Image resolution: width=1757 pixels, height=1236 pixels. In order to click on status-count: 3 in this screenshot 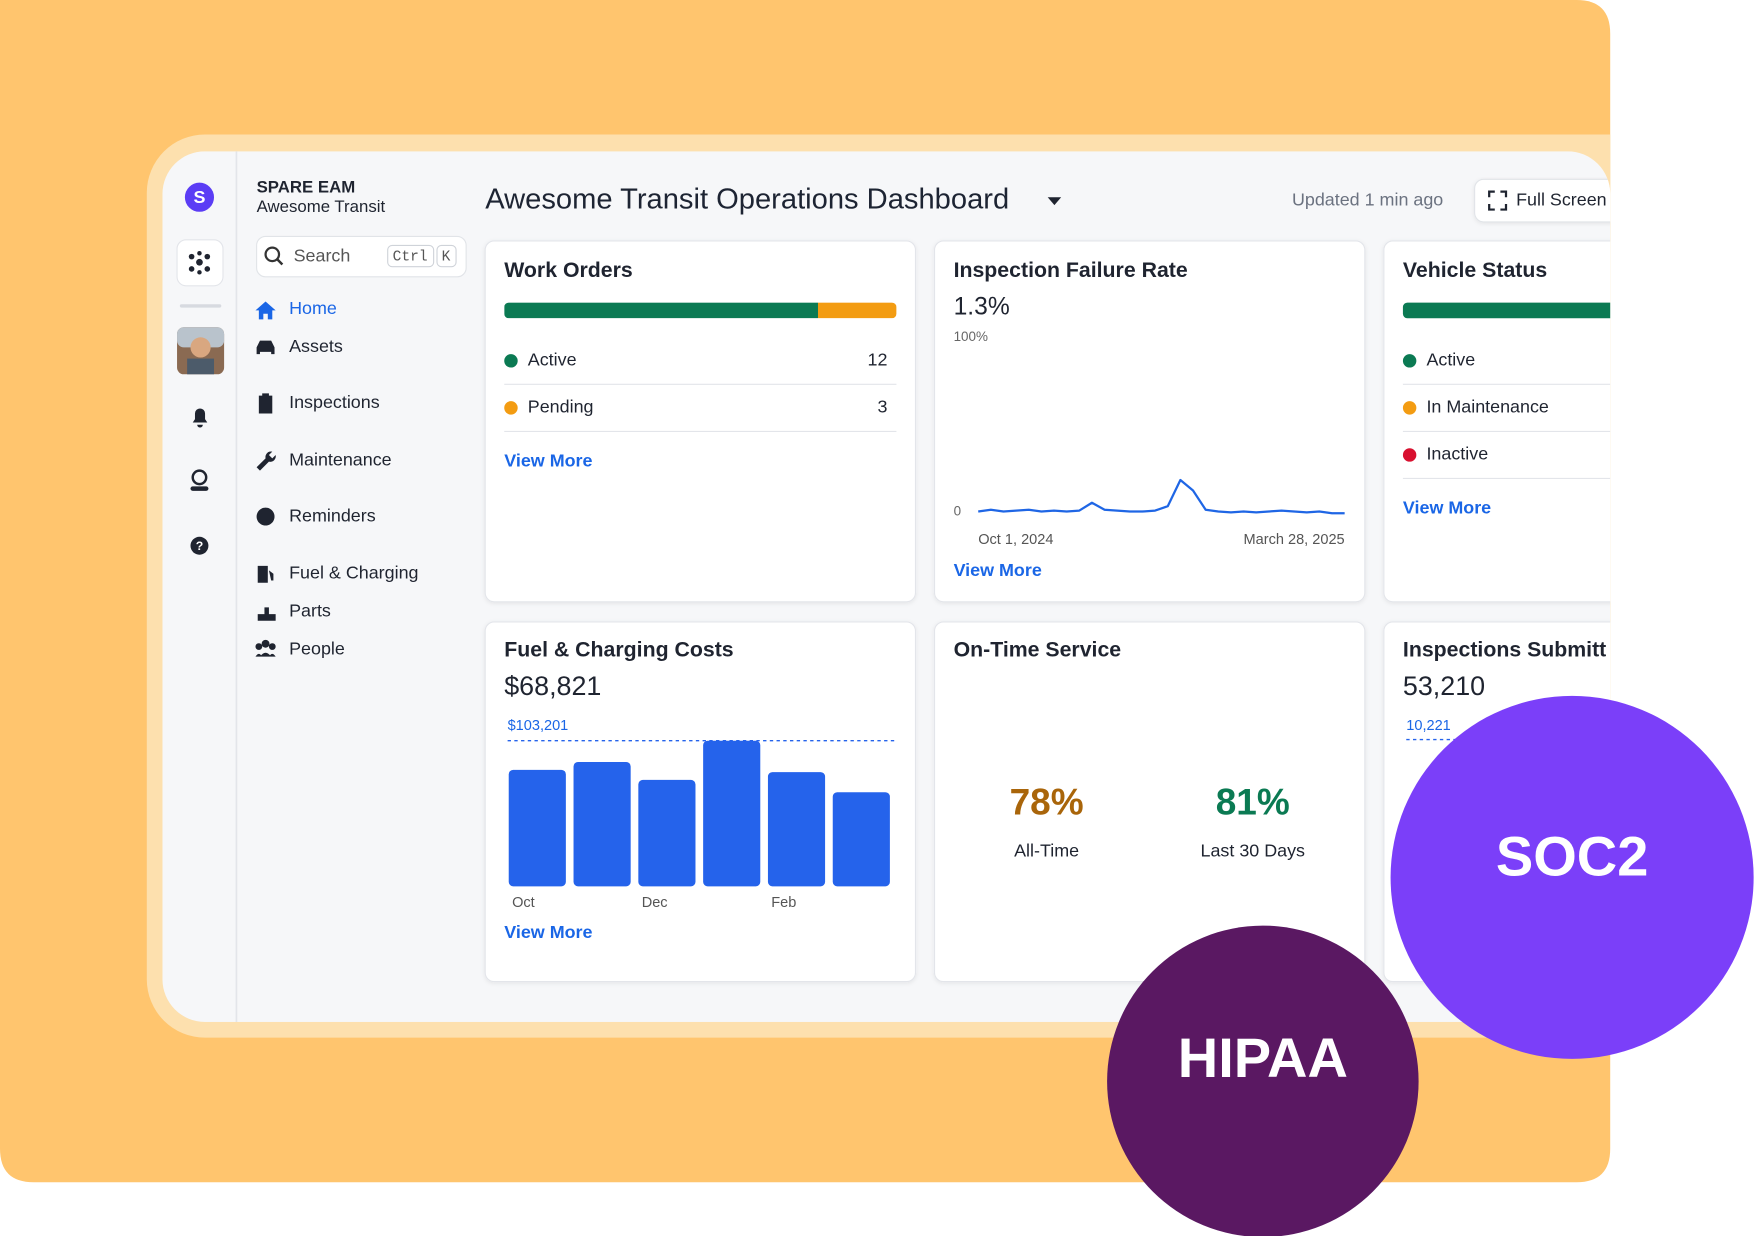, I will do `click(882, 407)`.